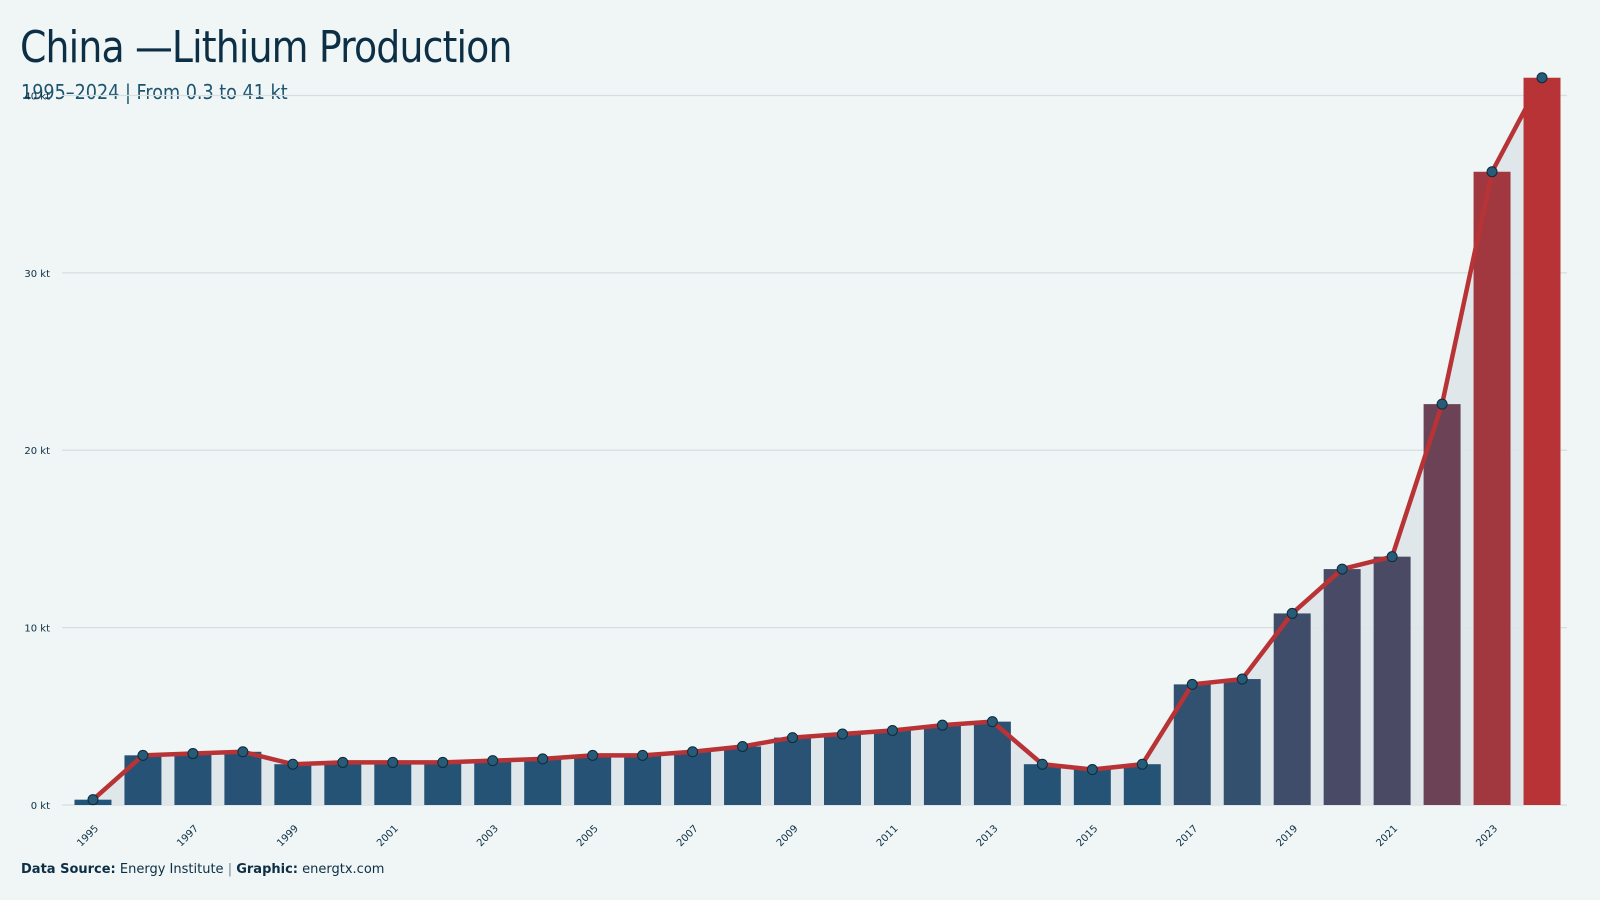 The image size is (1600, 900). Describe the element at coordinates (68, 869) in the screenshot. I see `source-label: Data Source:` at that location.